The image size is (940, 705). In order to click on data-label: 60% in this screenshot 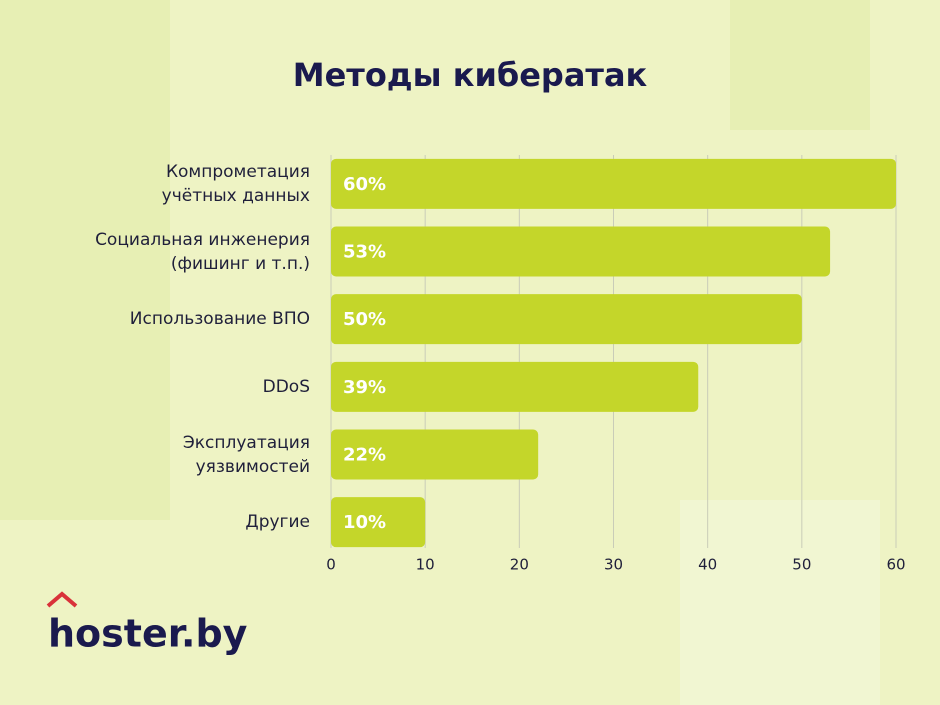, I will do `click(364, 184)`.